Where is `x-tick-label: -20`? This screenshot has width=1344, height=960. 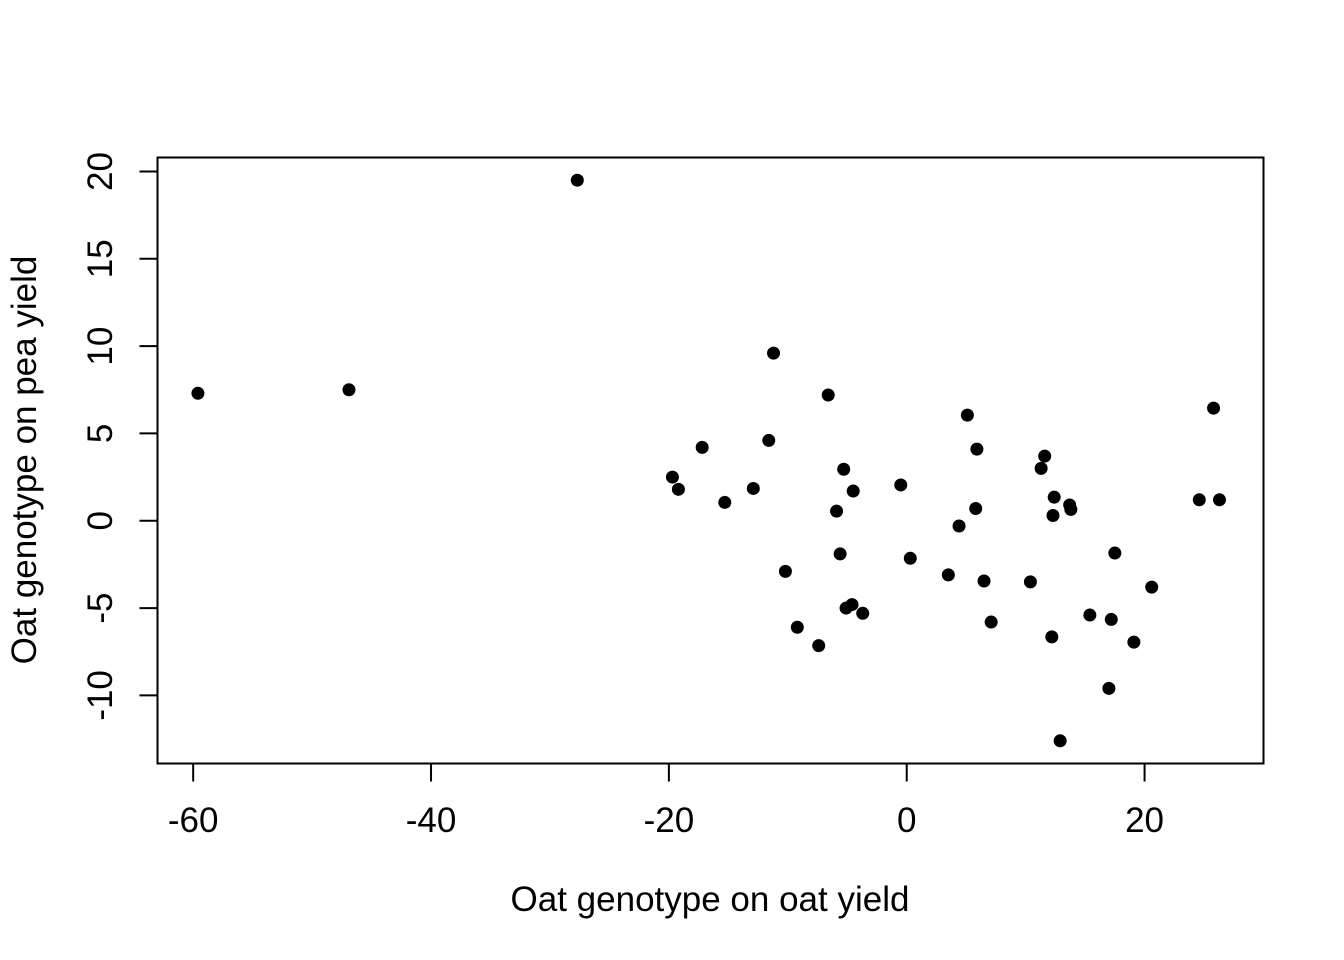 x-tick-label: -20 is located at coordinates (669, 820).